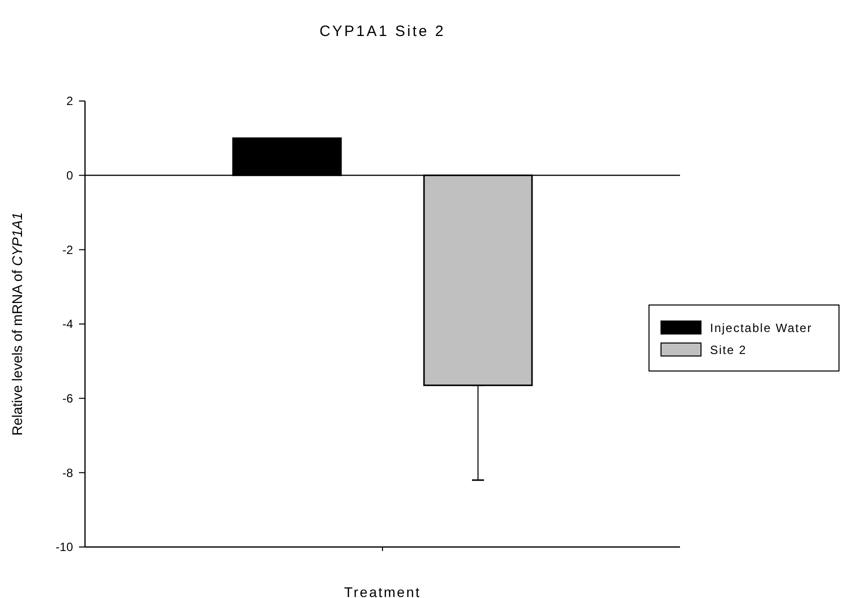  I want to click on y-tick-label: -4, so click(68, 324).